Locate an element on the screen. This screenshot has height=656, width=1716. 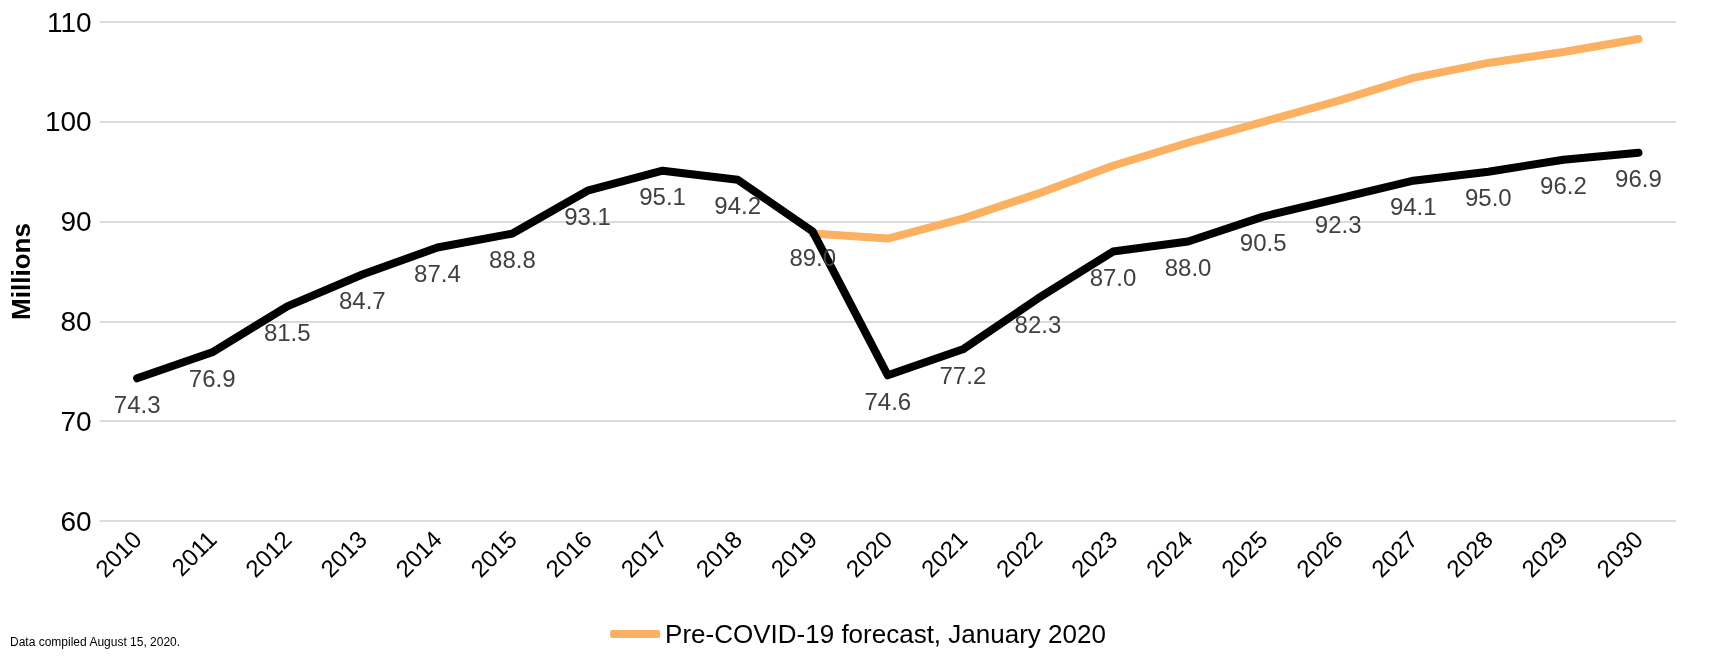
data-label: 76.9 is located at coordinates (212, 378).